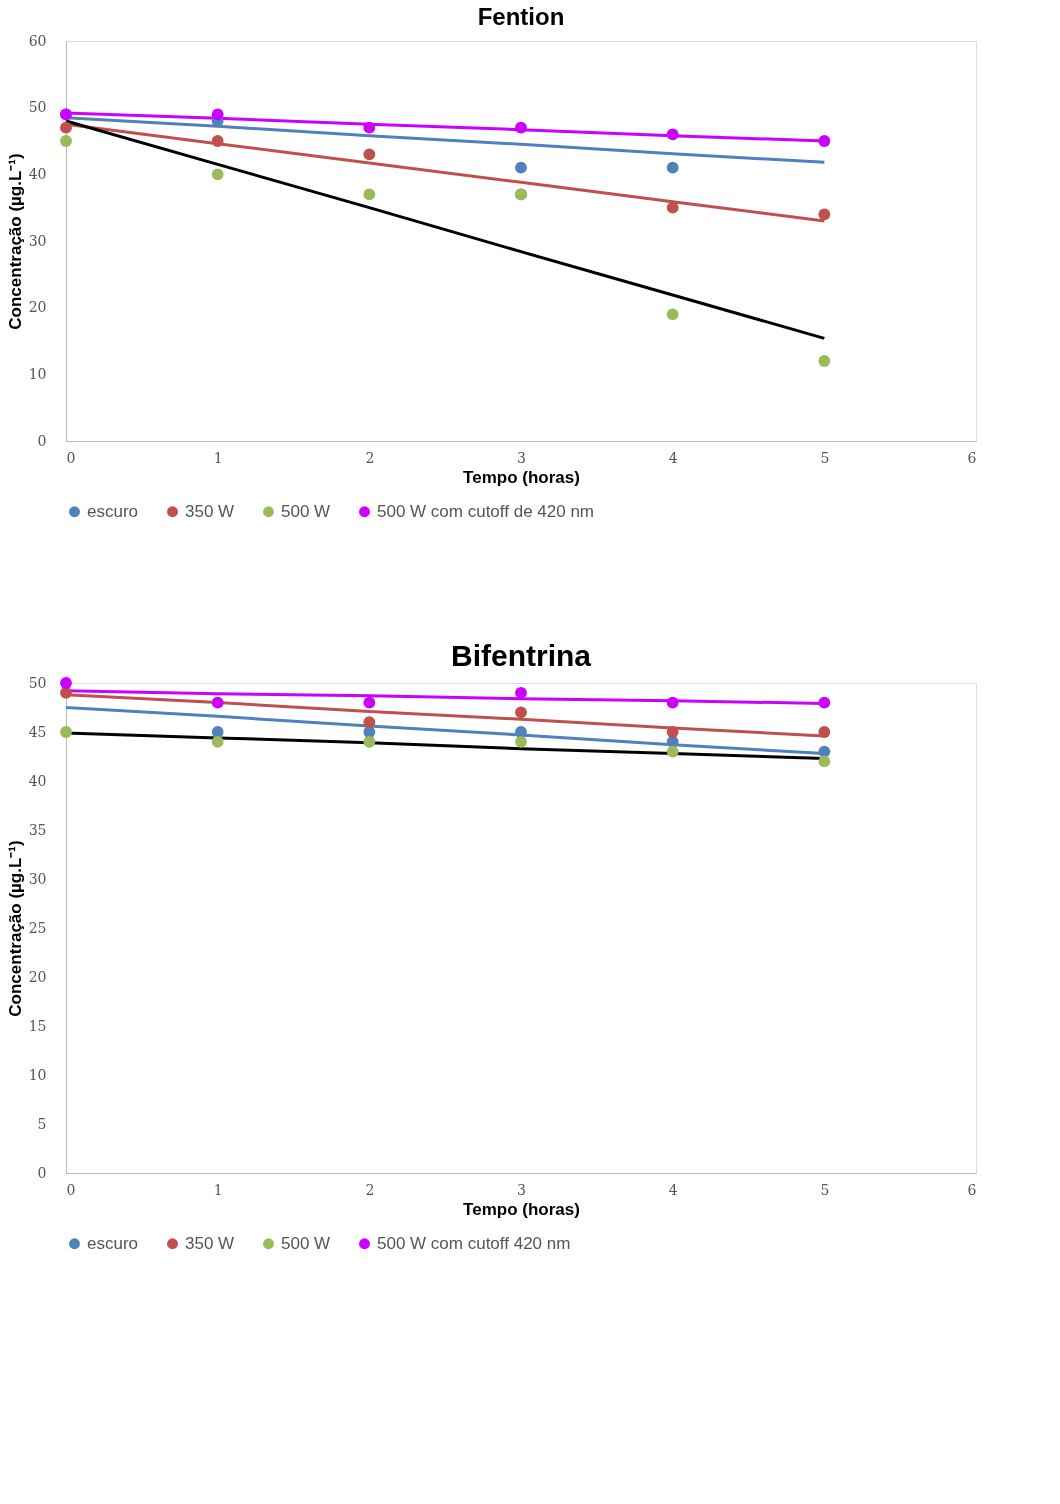  I want to click on y-tick-label: 15, so click(37, 1025).